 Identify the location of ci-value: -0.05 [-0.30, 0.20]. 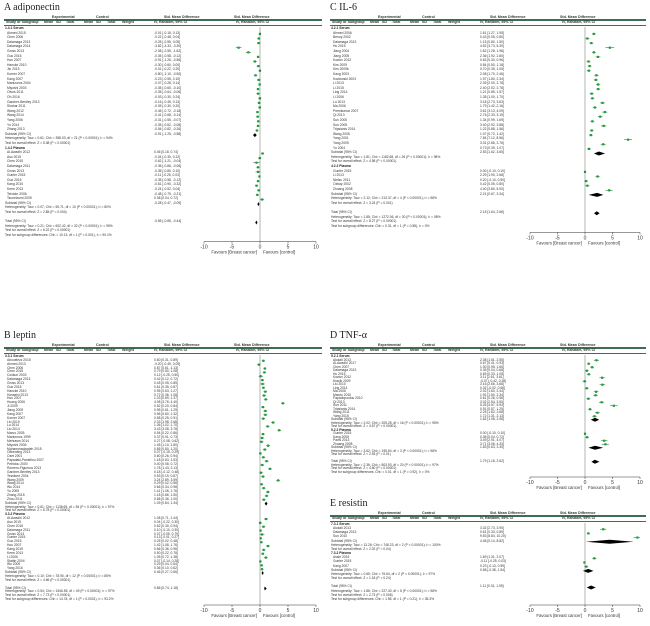
(167, 106).